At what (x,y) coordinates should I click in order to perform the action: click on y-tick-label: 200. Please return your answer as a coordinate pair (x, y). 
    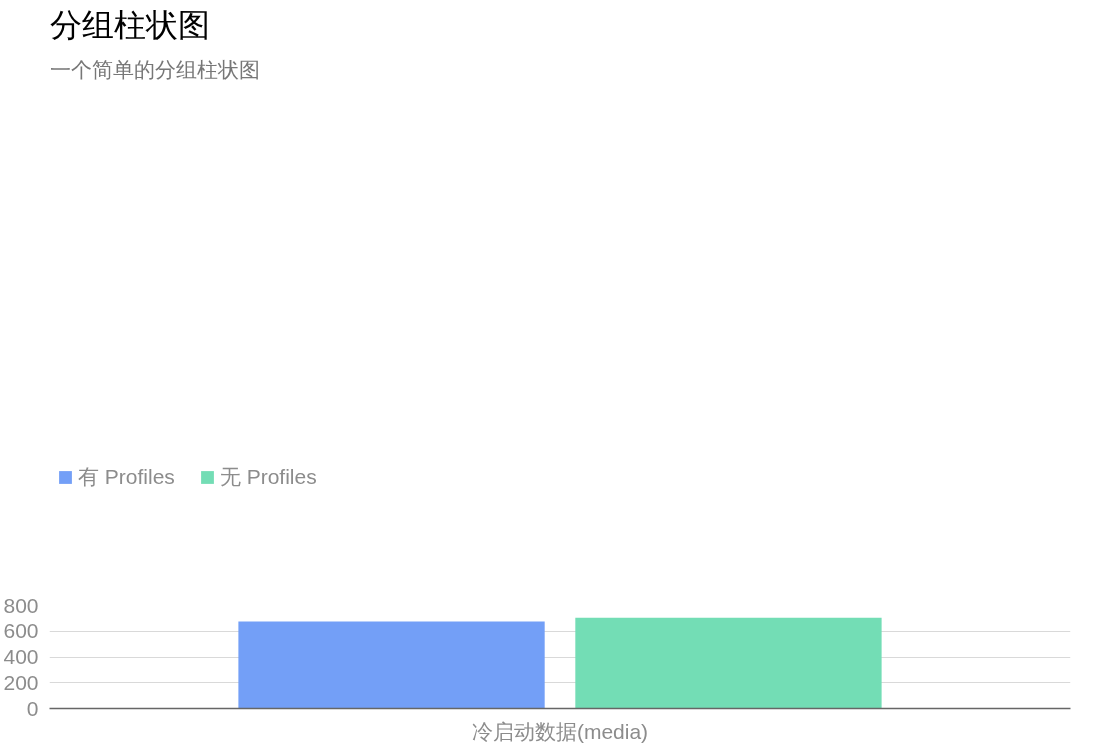
    Looking at the image, I should click on (21, 682).